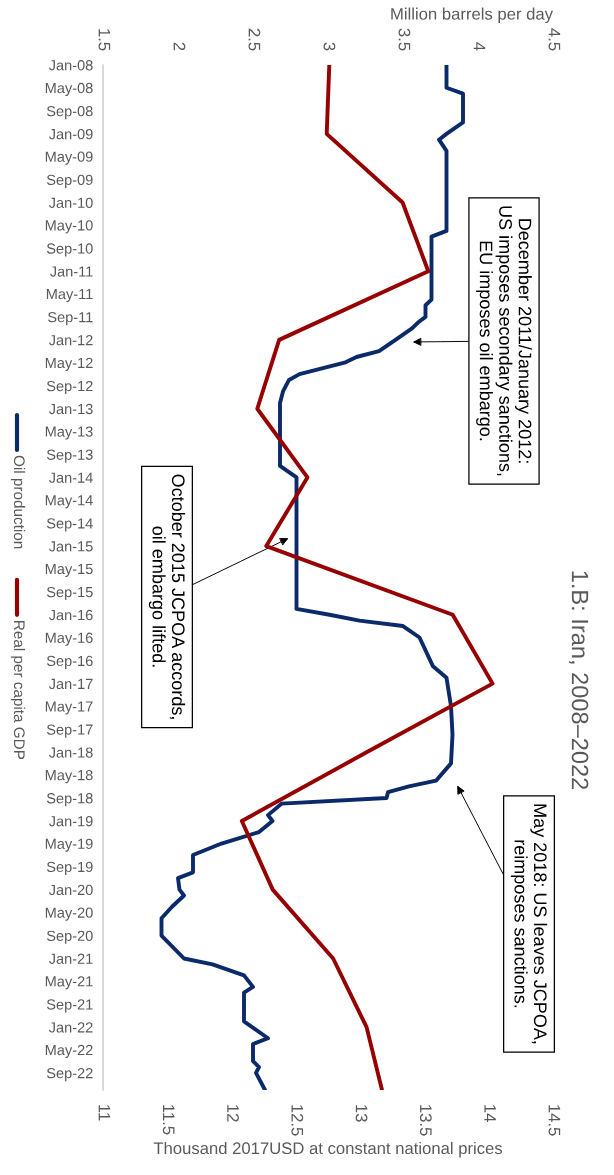  I want to click on x-axis-title: Thousand 2017USD at constant national prices, so click(328, 1149).